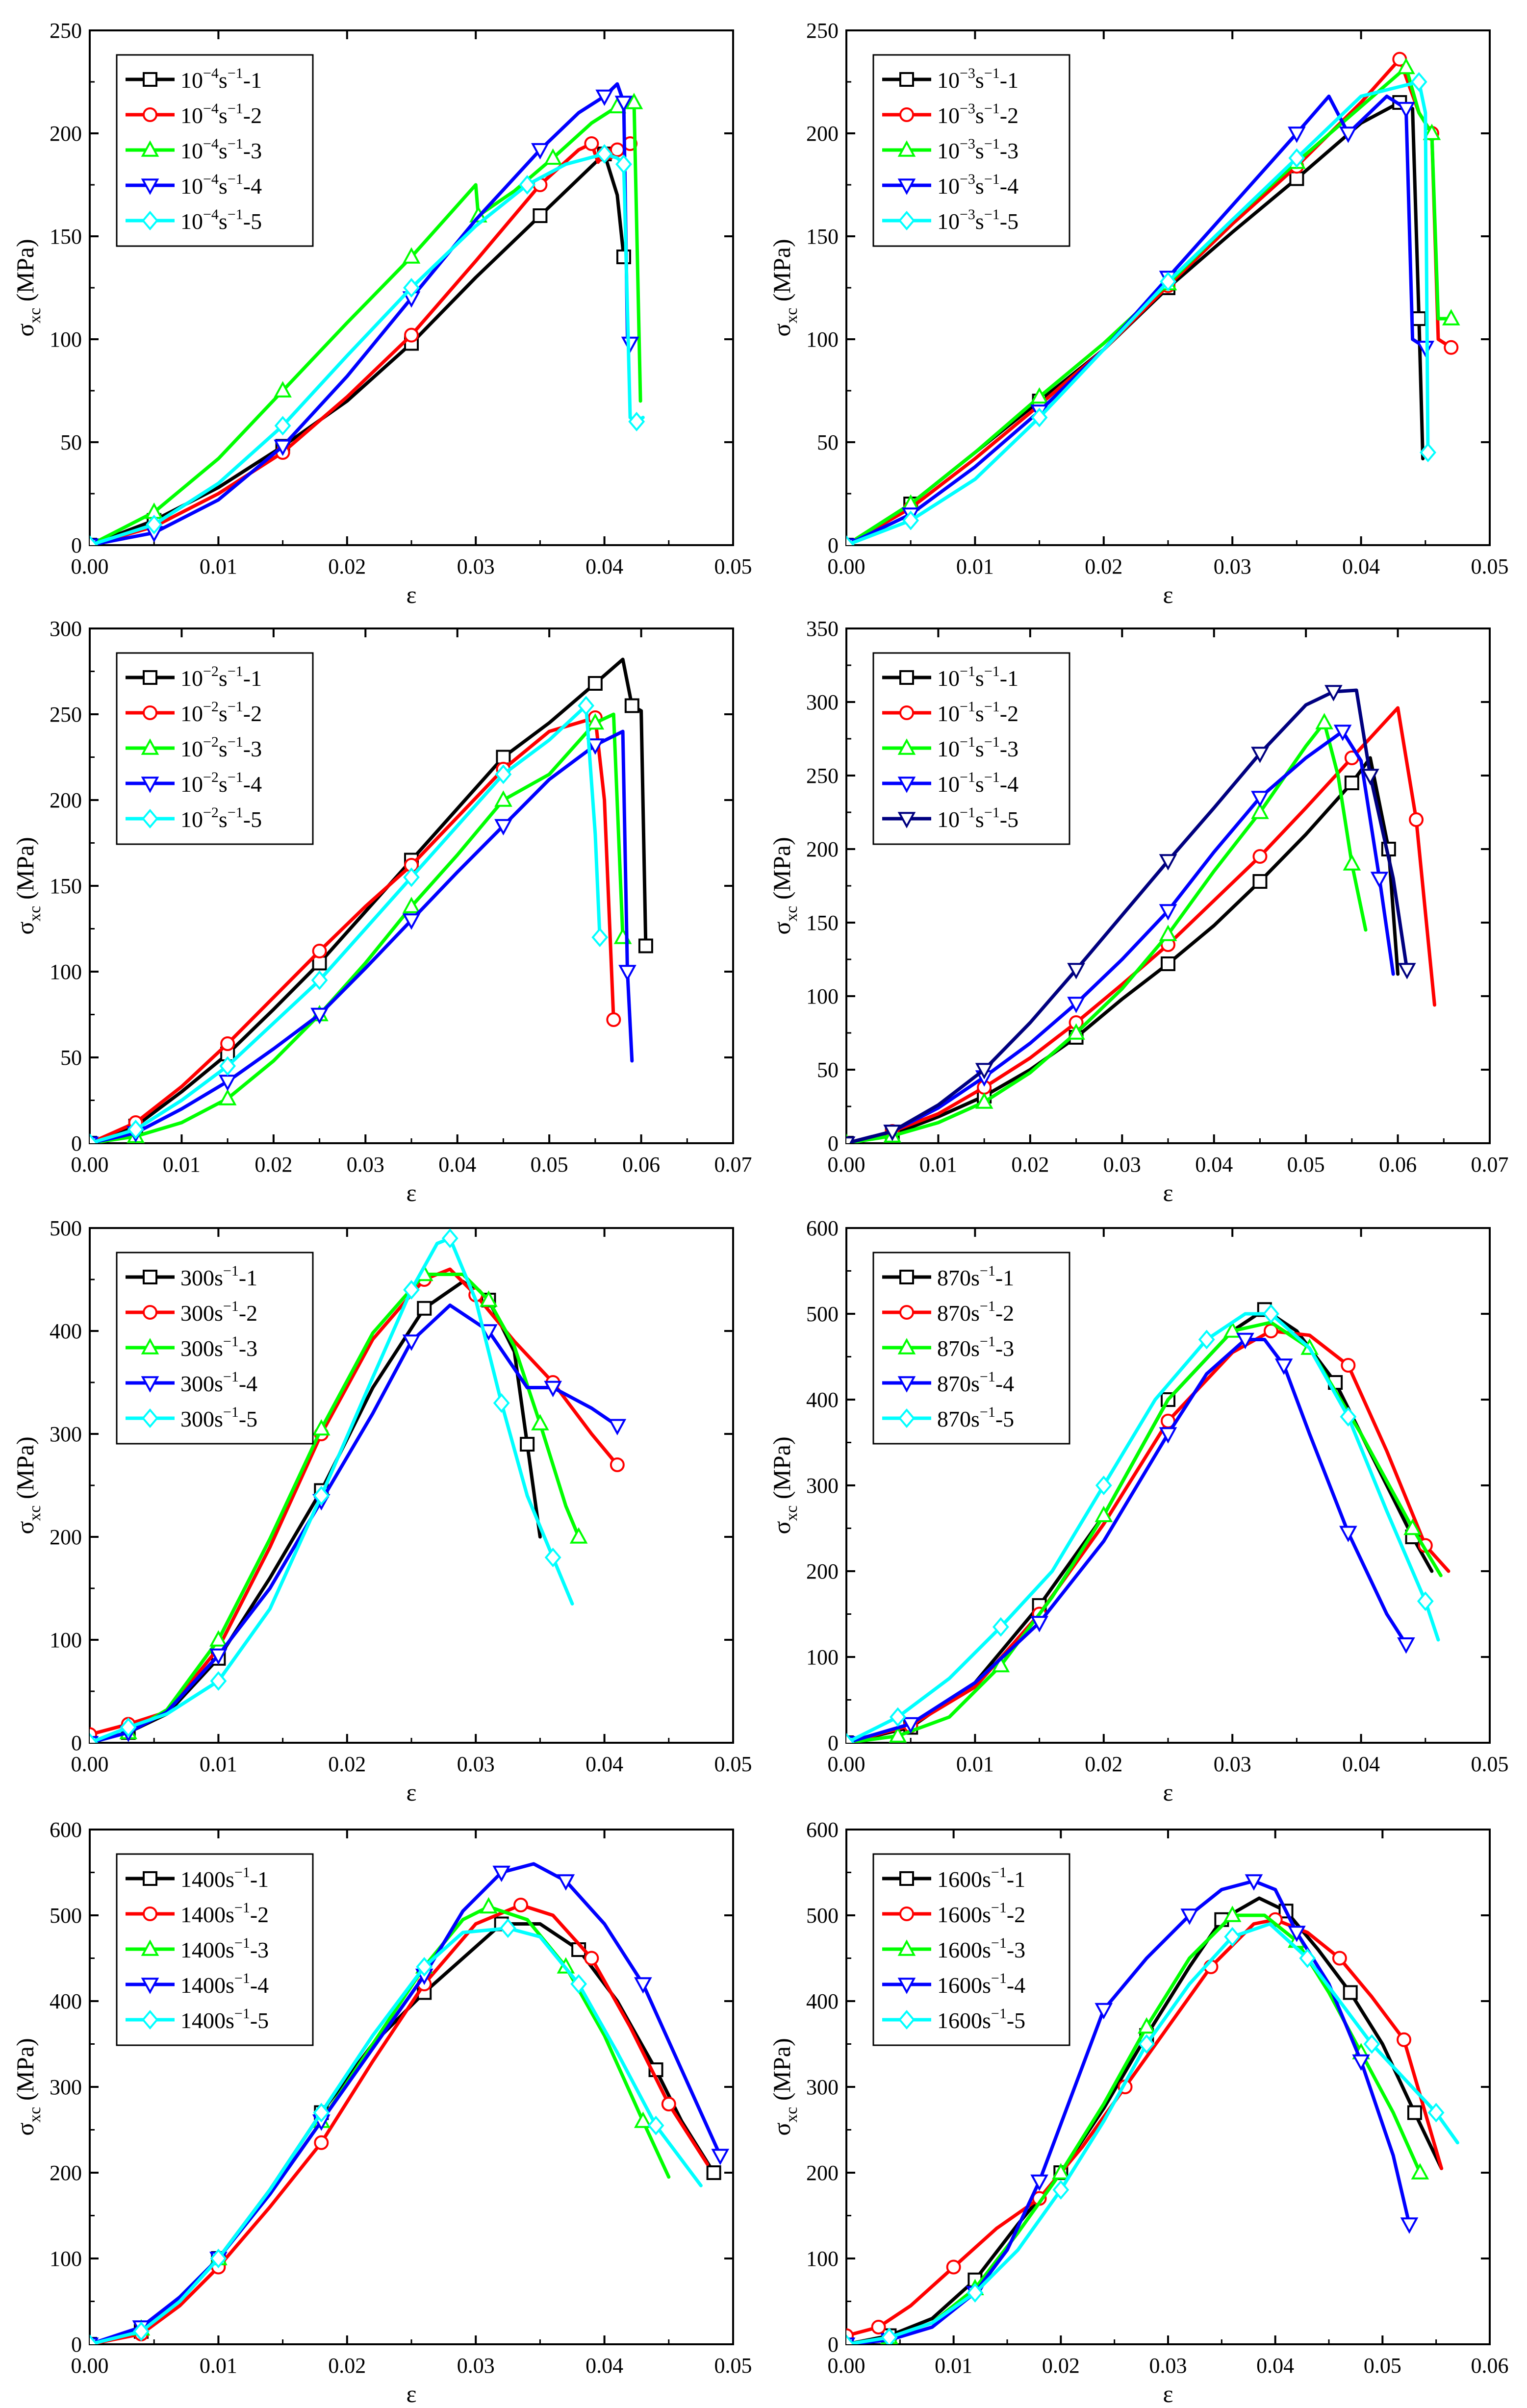 The width and height of the screenshot is (1527, 2408). I want to click on legend-entry: 10−4s−1-5, so click(221, 220).